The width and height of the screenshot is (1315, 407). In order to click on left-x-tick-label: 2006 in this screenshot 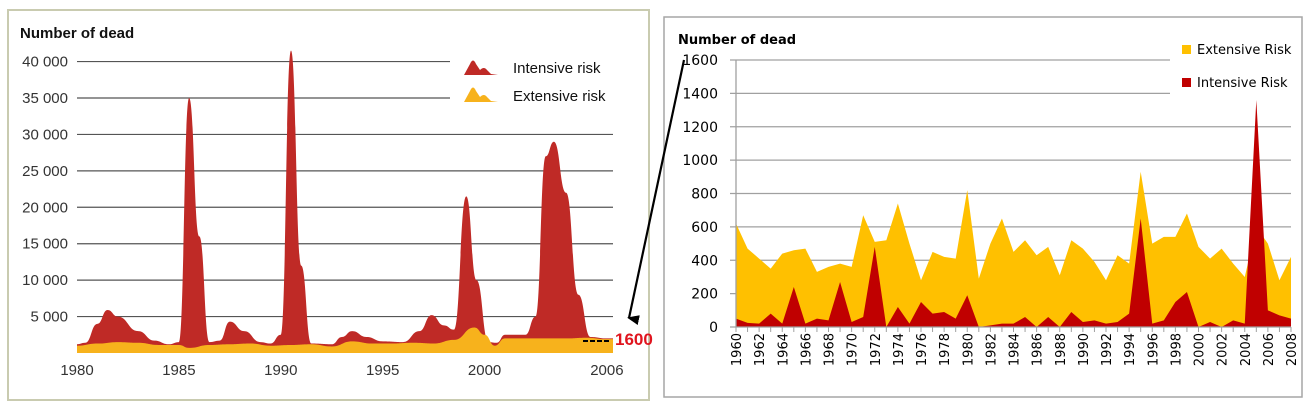, I will do `click(606, 370)`.